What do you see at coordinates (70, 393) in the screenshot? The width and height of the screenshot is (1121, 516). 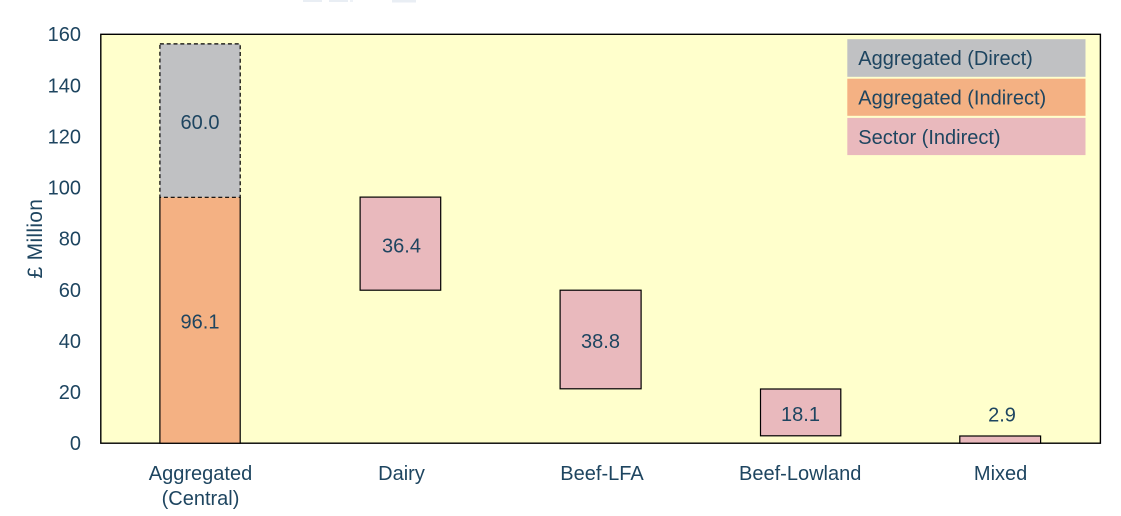 I see `svg-text: 20` at bounding box center [70, 393].